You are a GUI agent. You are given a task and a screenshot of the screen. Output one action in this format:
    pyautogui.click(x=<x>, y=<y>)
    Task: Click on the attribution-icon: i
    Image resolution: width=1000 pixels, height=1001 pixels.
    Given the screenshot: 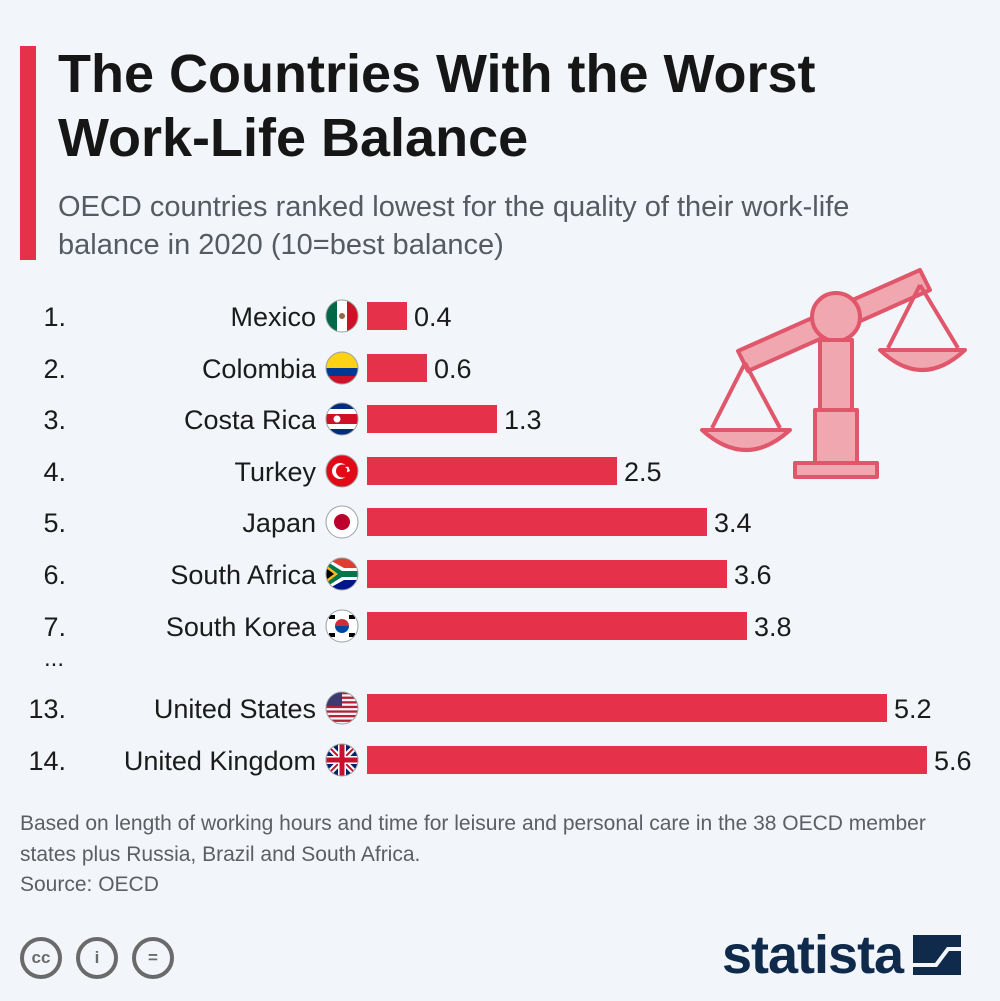 What is the action you would take?
    pyautogui.click(x=97, y=958)
    